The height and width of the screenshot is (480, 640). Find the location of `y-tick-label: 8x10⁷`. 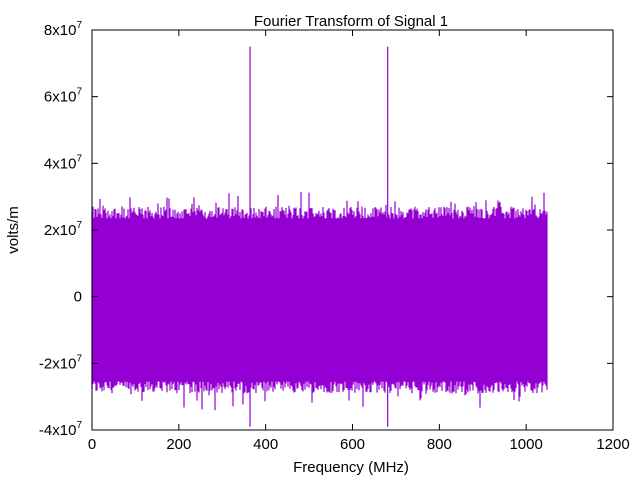

y-tick-label: 8x10⁷ is located at coordinates (63, 29).